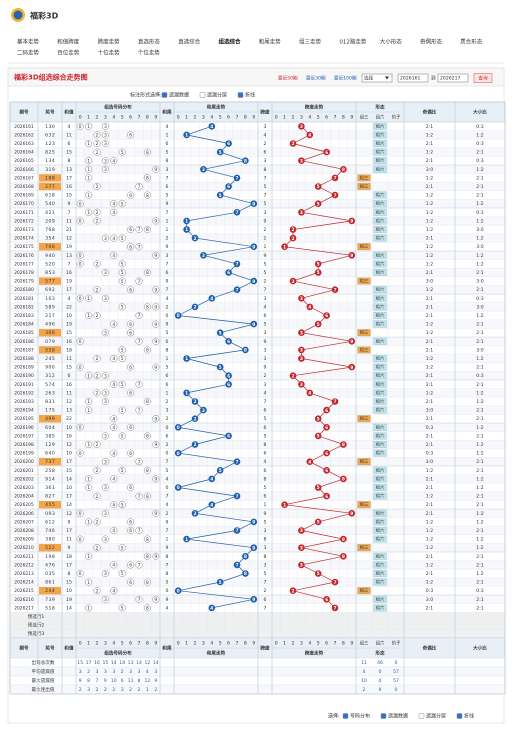 This screenshot has width=512, height=730. What do you see at coordinates (471, 42) in the screenshot?
I see `nav-link: 质合形态` at bounding box center [471, 42].